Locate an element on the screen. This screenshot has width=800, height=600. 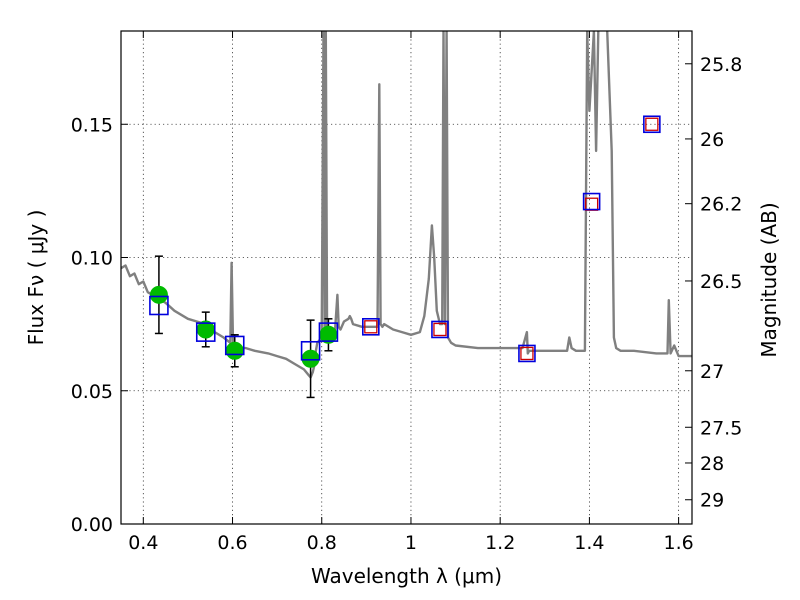
x-tick-label: 1 is located at coordinates (411, 543).